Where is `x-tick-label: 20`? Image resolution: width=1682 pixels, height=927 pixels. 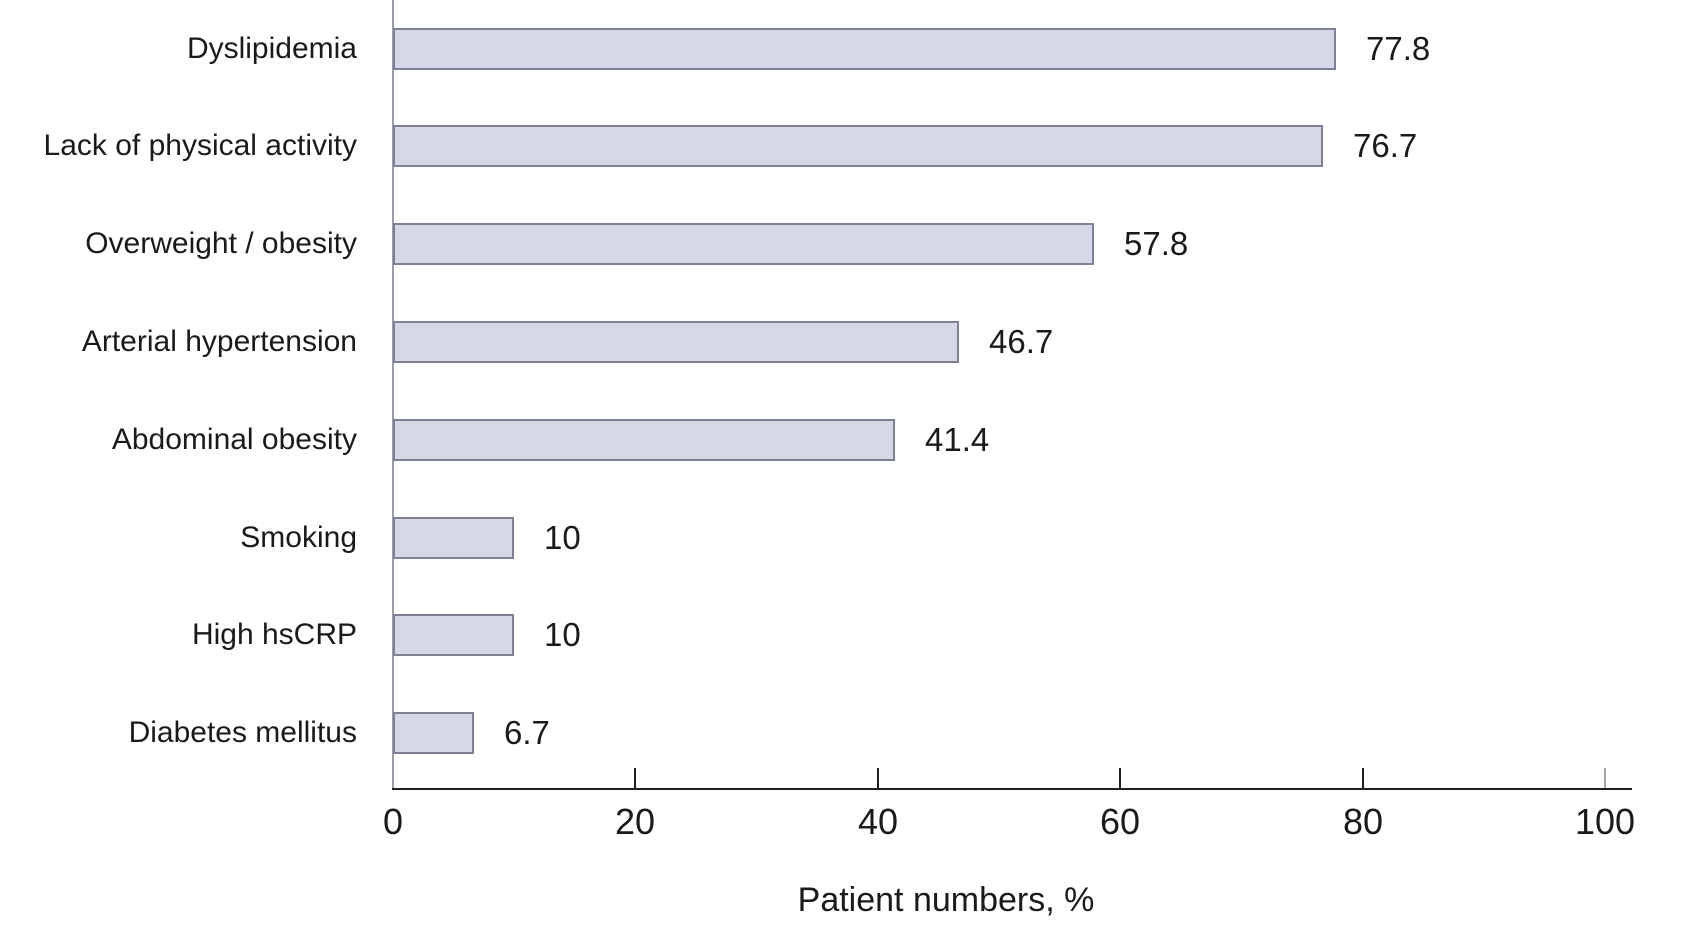 x-tick-label: 20 is located at coordinates (635, 821).